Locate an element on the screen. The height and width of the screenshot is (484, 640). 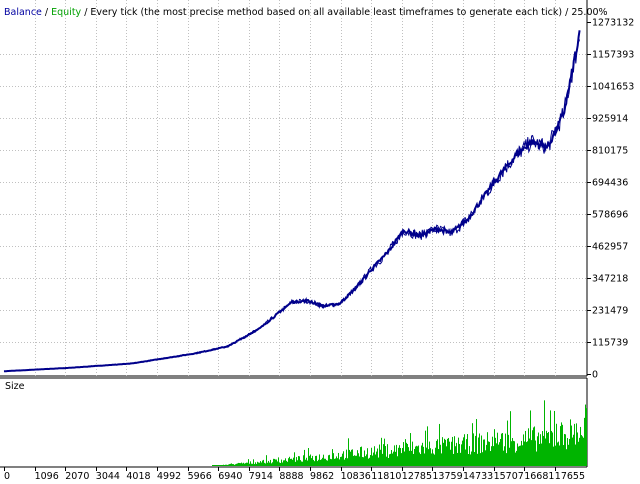
size-bars is located at coordinates (399, 433).